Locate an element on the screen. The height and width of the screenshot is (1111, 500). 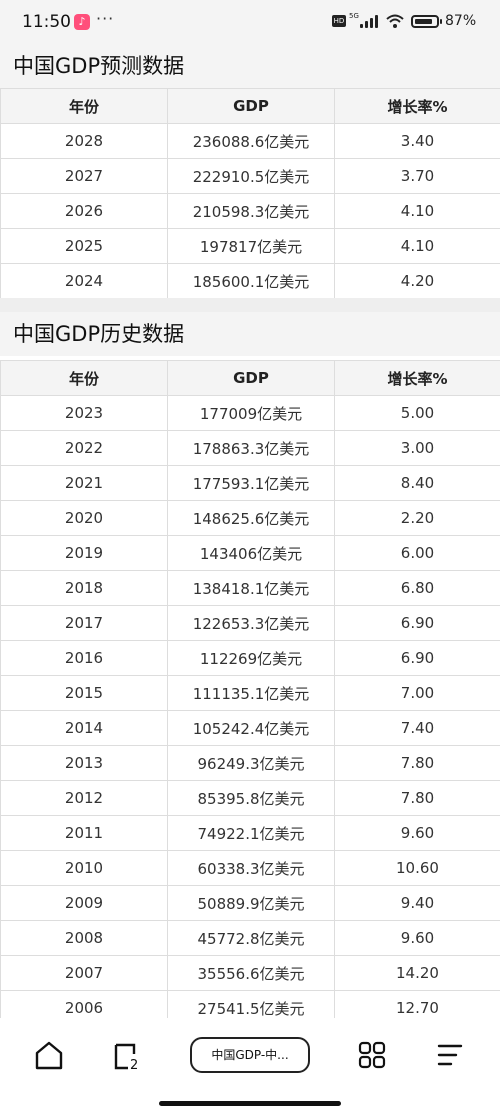
cell-year: 2011 is located at coordinates (84, 833).